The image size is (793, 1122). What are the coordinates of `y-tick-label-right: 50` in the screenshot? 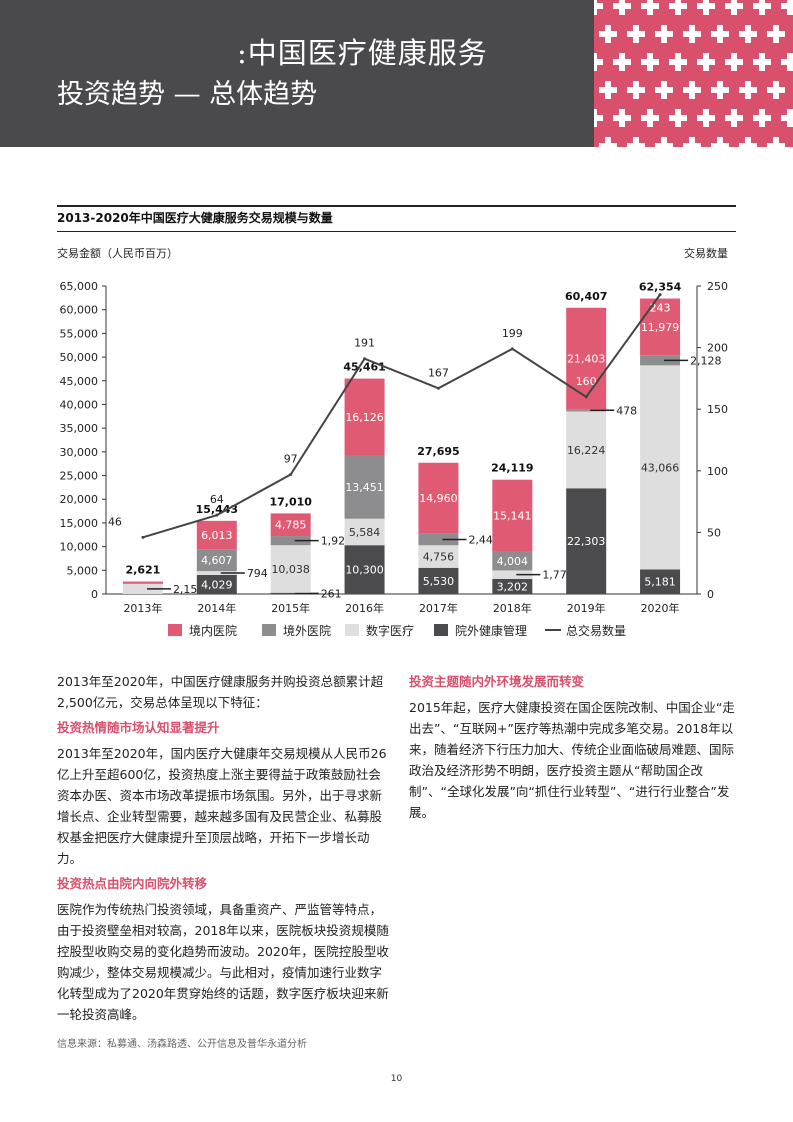 It's located at (714, 532).